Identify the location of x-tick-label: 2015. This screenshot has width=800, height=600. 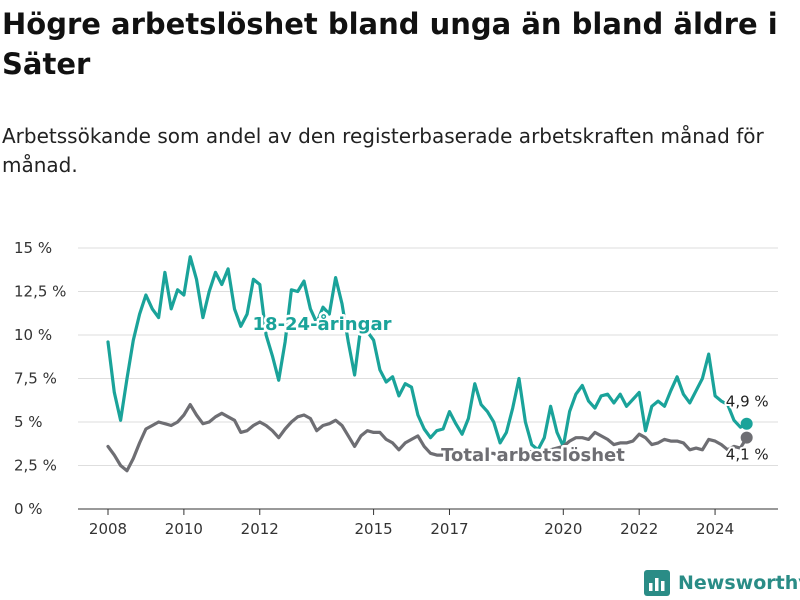
(373, 529).